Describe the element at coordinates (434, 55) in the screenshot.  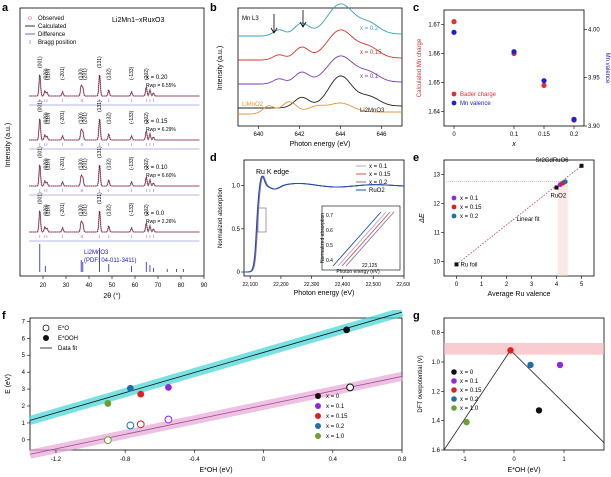
I see `panel-c-ytick-left-label-2: 1.66` at that location.